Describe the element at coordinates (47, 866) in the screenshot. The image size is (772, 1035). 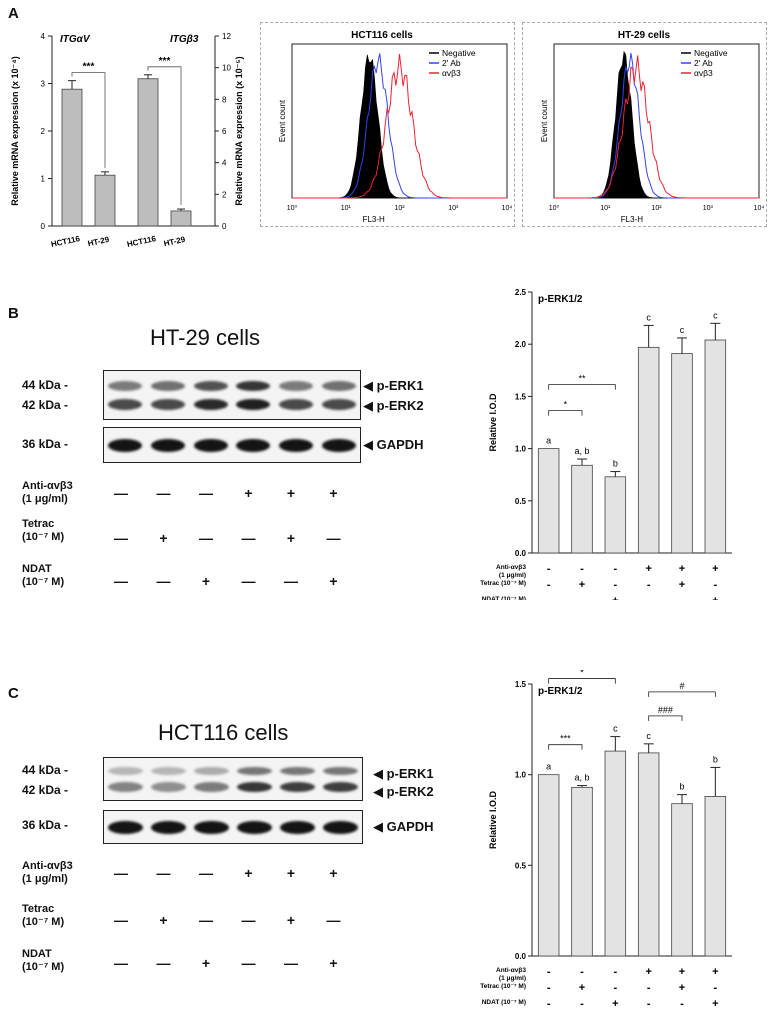
I see `cond-c-anti-l1: Anti-αvβ3` at that location.